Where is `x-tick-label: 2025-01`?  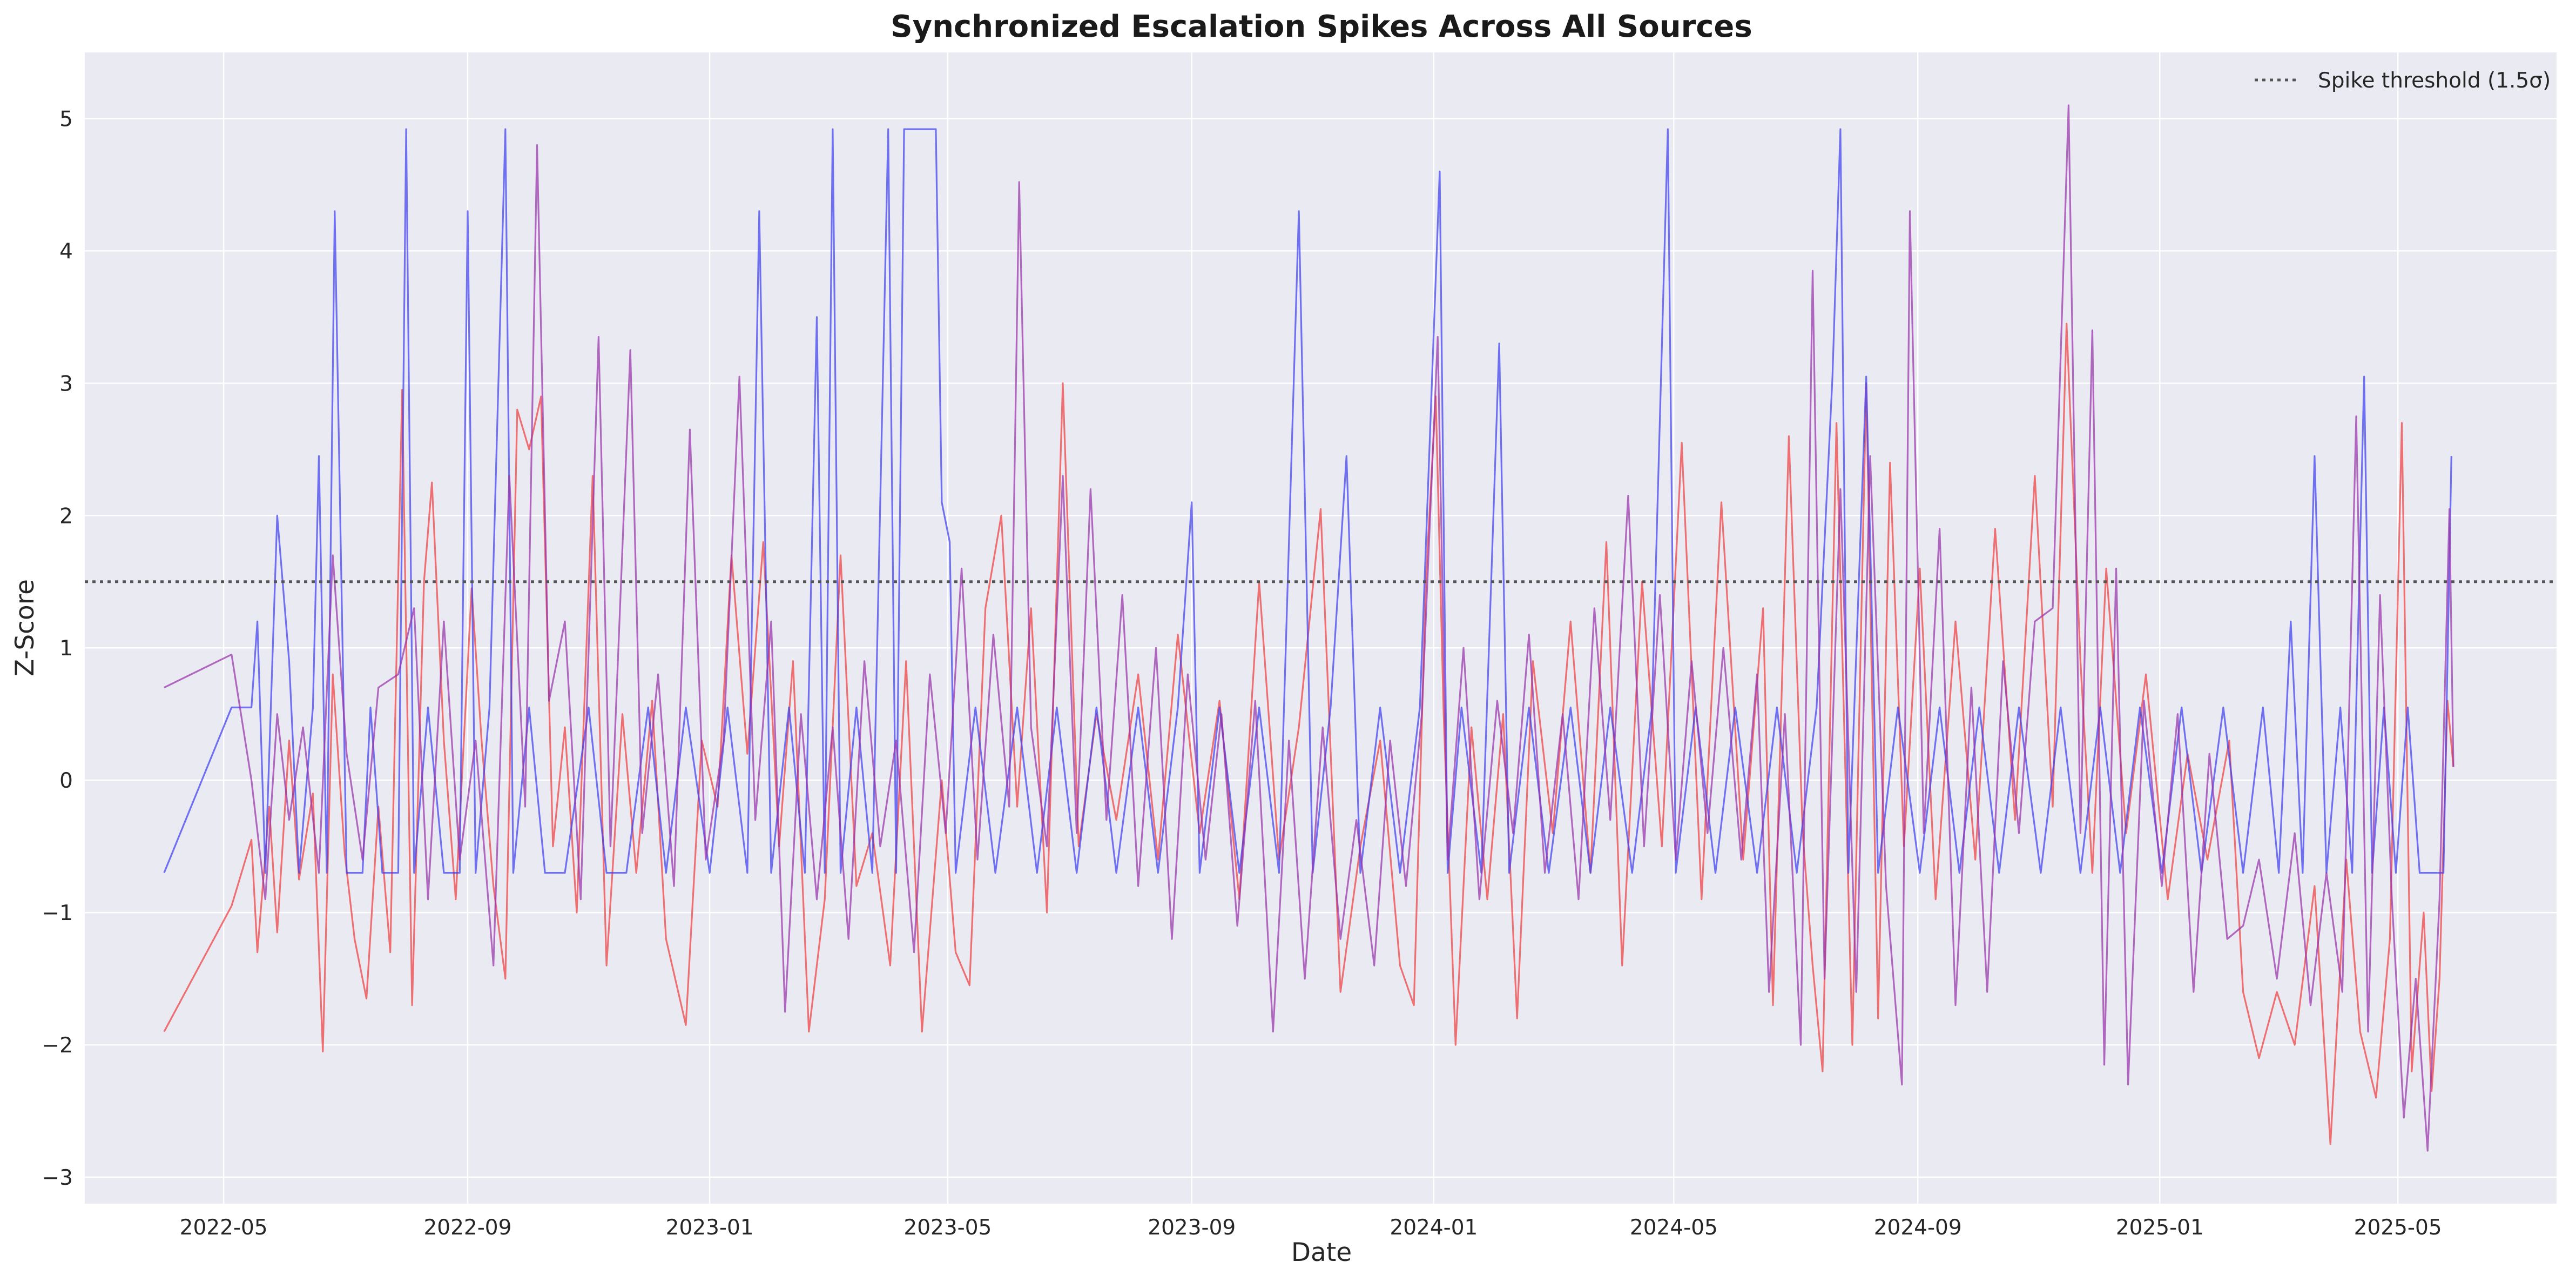
x-tick-label: 2025-01 is located at coordinates (2160, 1228).